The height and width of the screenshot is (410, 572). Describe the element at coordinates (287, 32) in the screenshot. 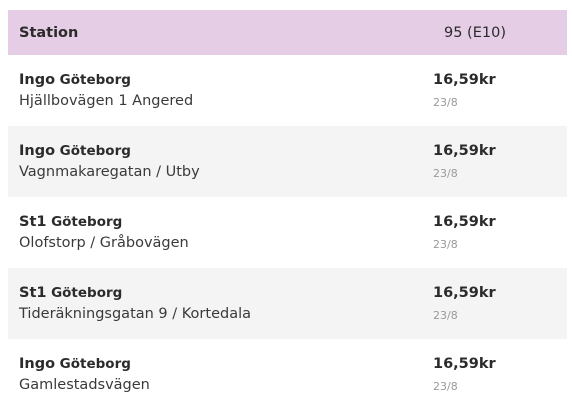

I see `table-header: Station 95 (E10)` at that location.